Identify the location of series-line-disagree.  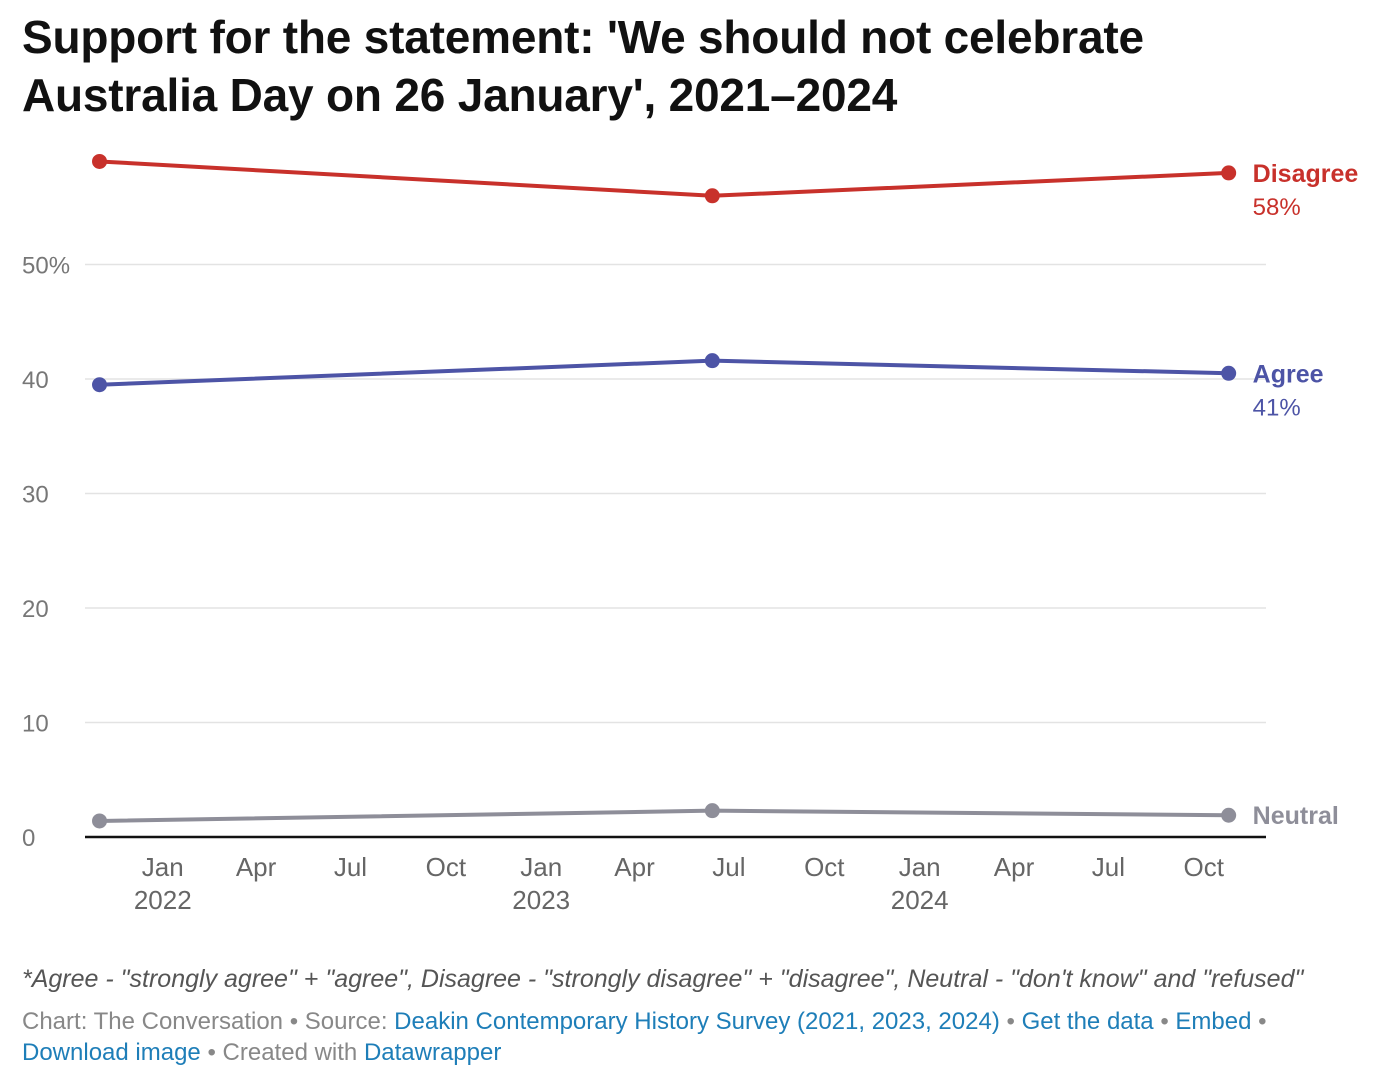
(664, 178).